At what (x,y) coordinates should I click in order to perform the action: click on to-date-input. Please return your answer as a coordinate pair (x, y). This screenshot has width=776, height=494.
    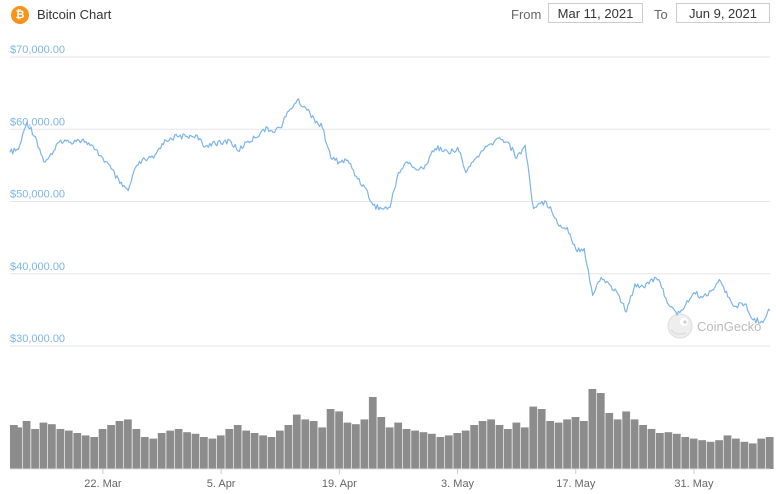
    Looking at the image, I should click on (723, 13).